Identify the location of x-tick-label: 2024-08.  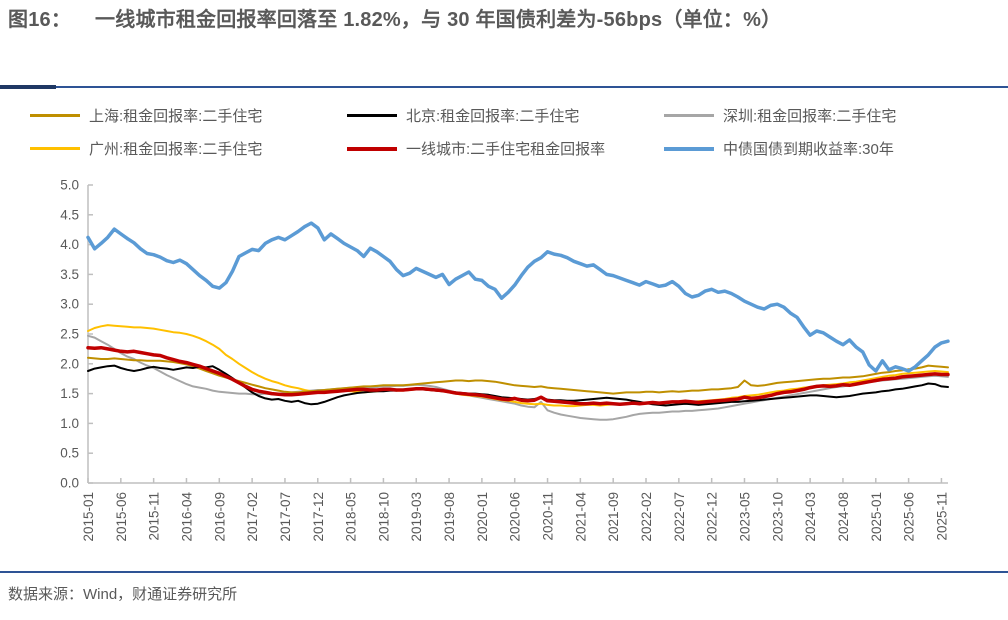
(843, 517).